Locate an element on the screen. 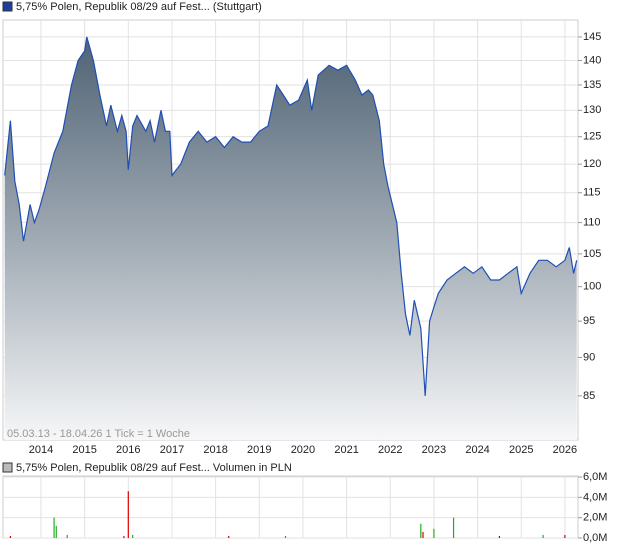 The width and height of the screenshot is (620, 551). y-tick-label: 115 is located at coordinates (592, 193).